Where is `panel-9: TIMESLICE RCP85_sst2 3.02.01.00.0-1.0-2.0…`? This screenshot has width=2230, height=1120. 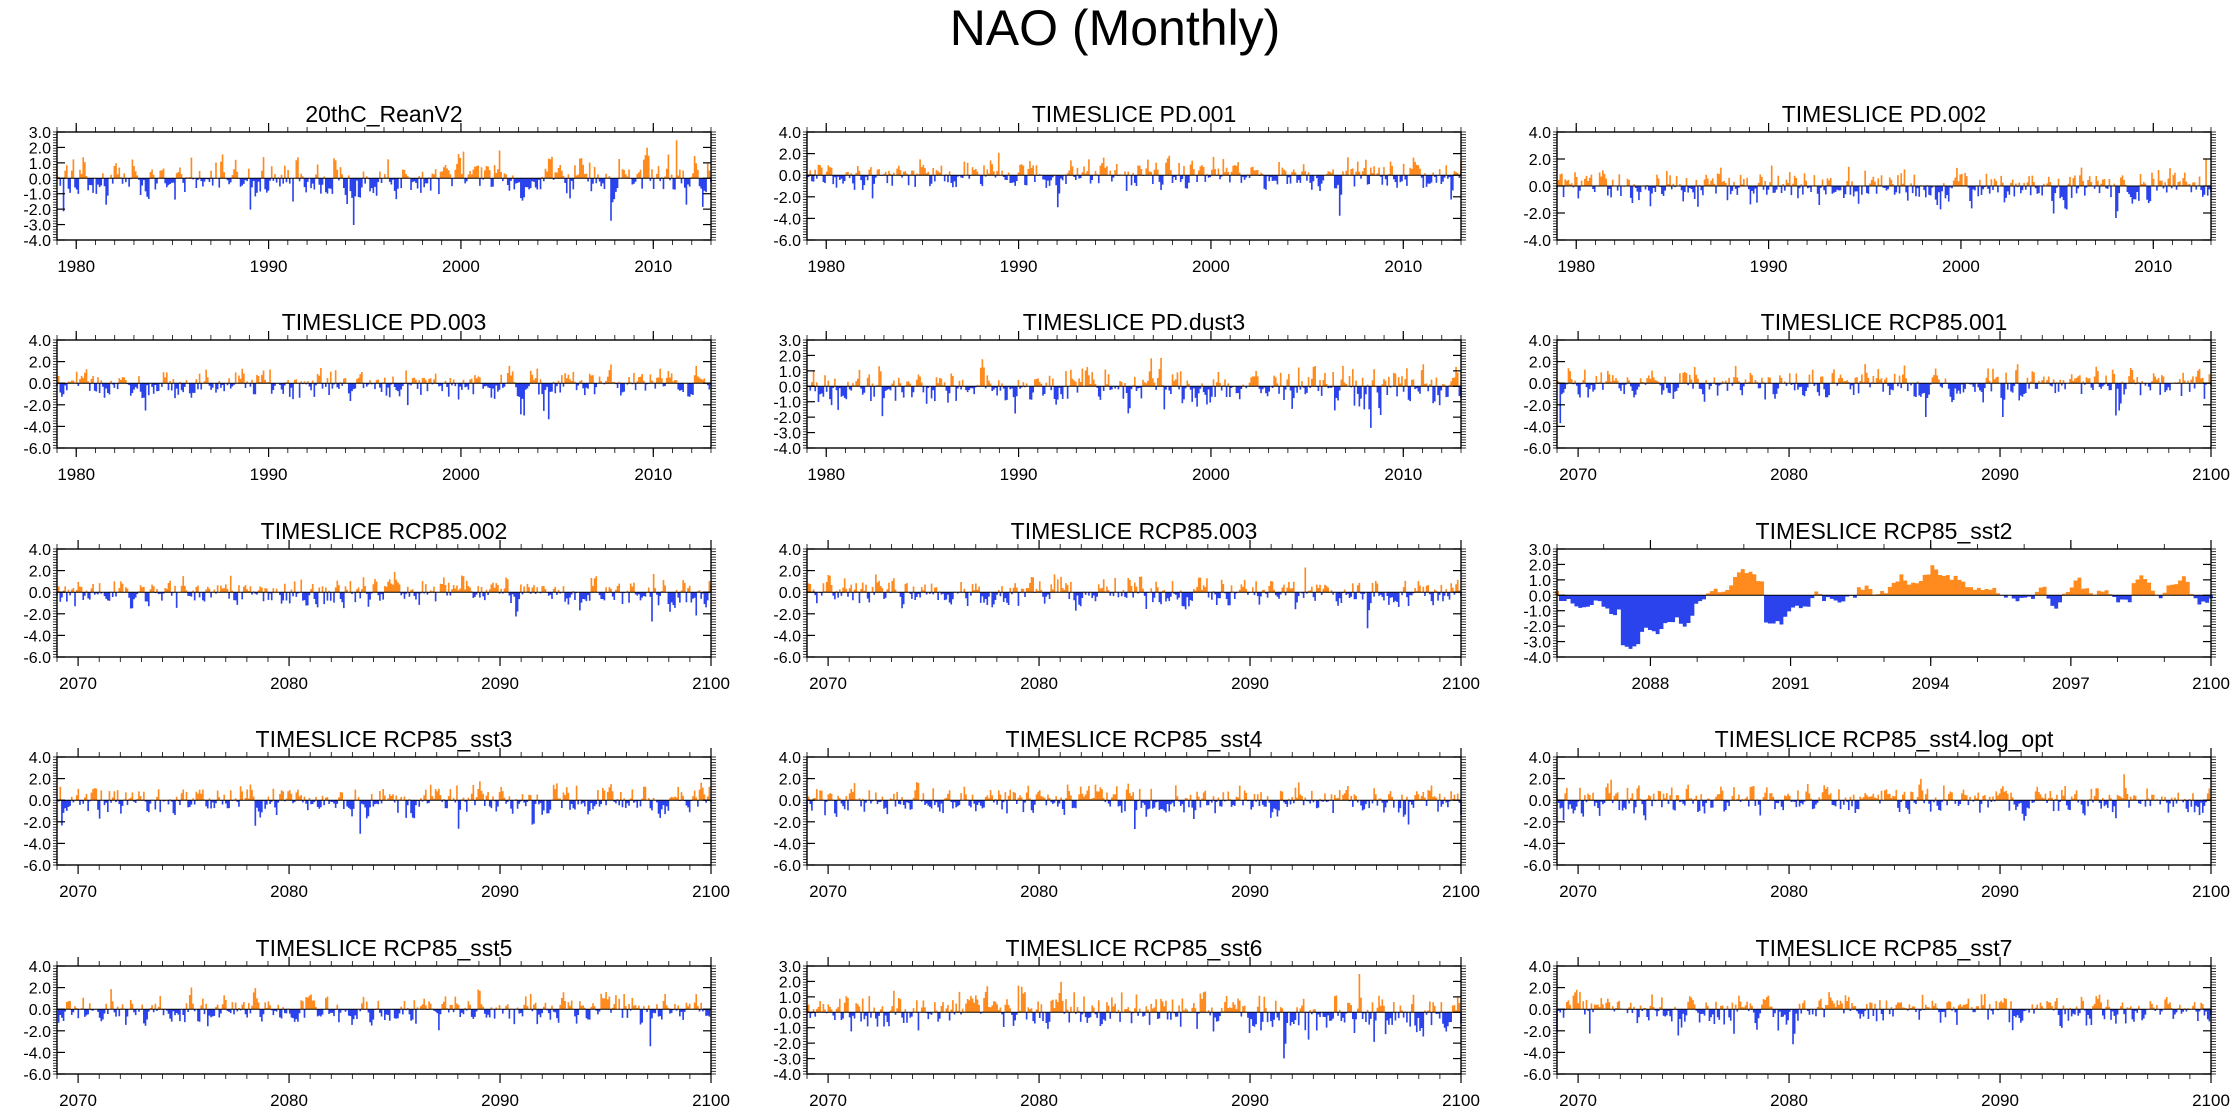
panel-9: TIMESLICE RCP85_sst2 3.02.01.00.0-1.0-2.0… is located at coordinates (1876, 605).